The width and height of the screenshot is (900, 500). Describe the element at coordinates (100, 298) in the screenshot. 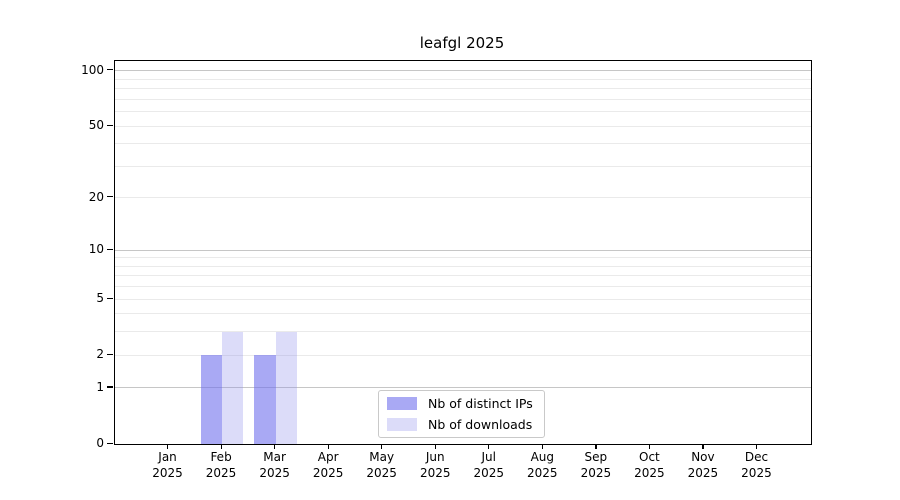

I see `y-tick-label: 5` at that location.